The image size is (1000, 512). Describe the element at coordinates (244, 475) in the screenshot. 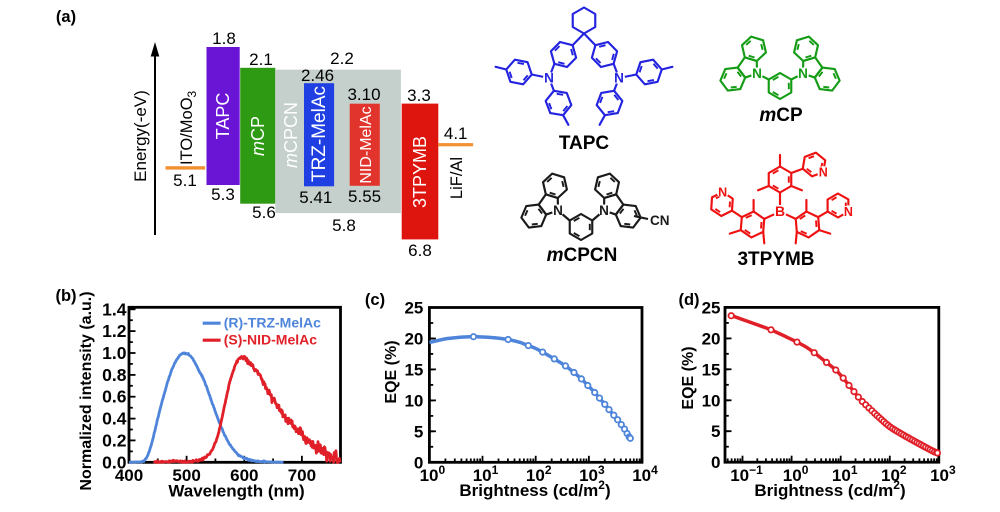

I see `svg-text: 600` at that location.